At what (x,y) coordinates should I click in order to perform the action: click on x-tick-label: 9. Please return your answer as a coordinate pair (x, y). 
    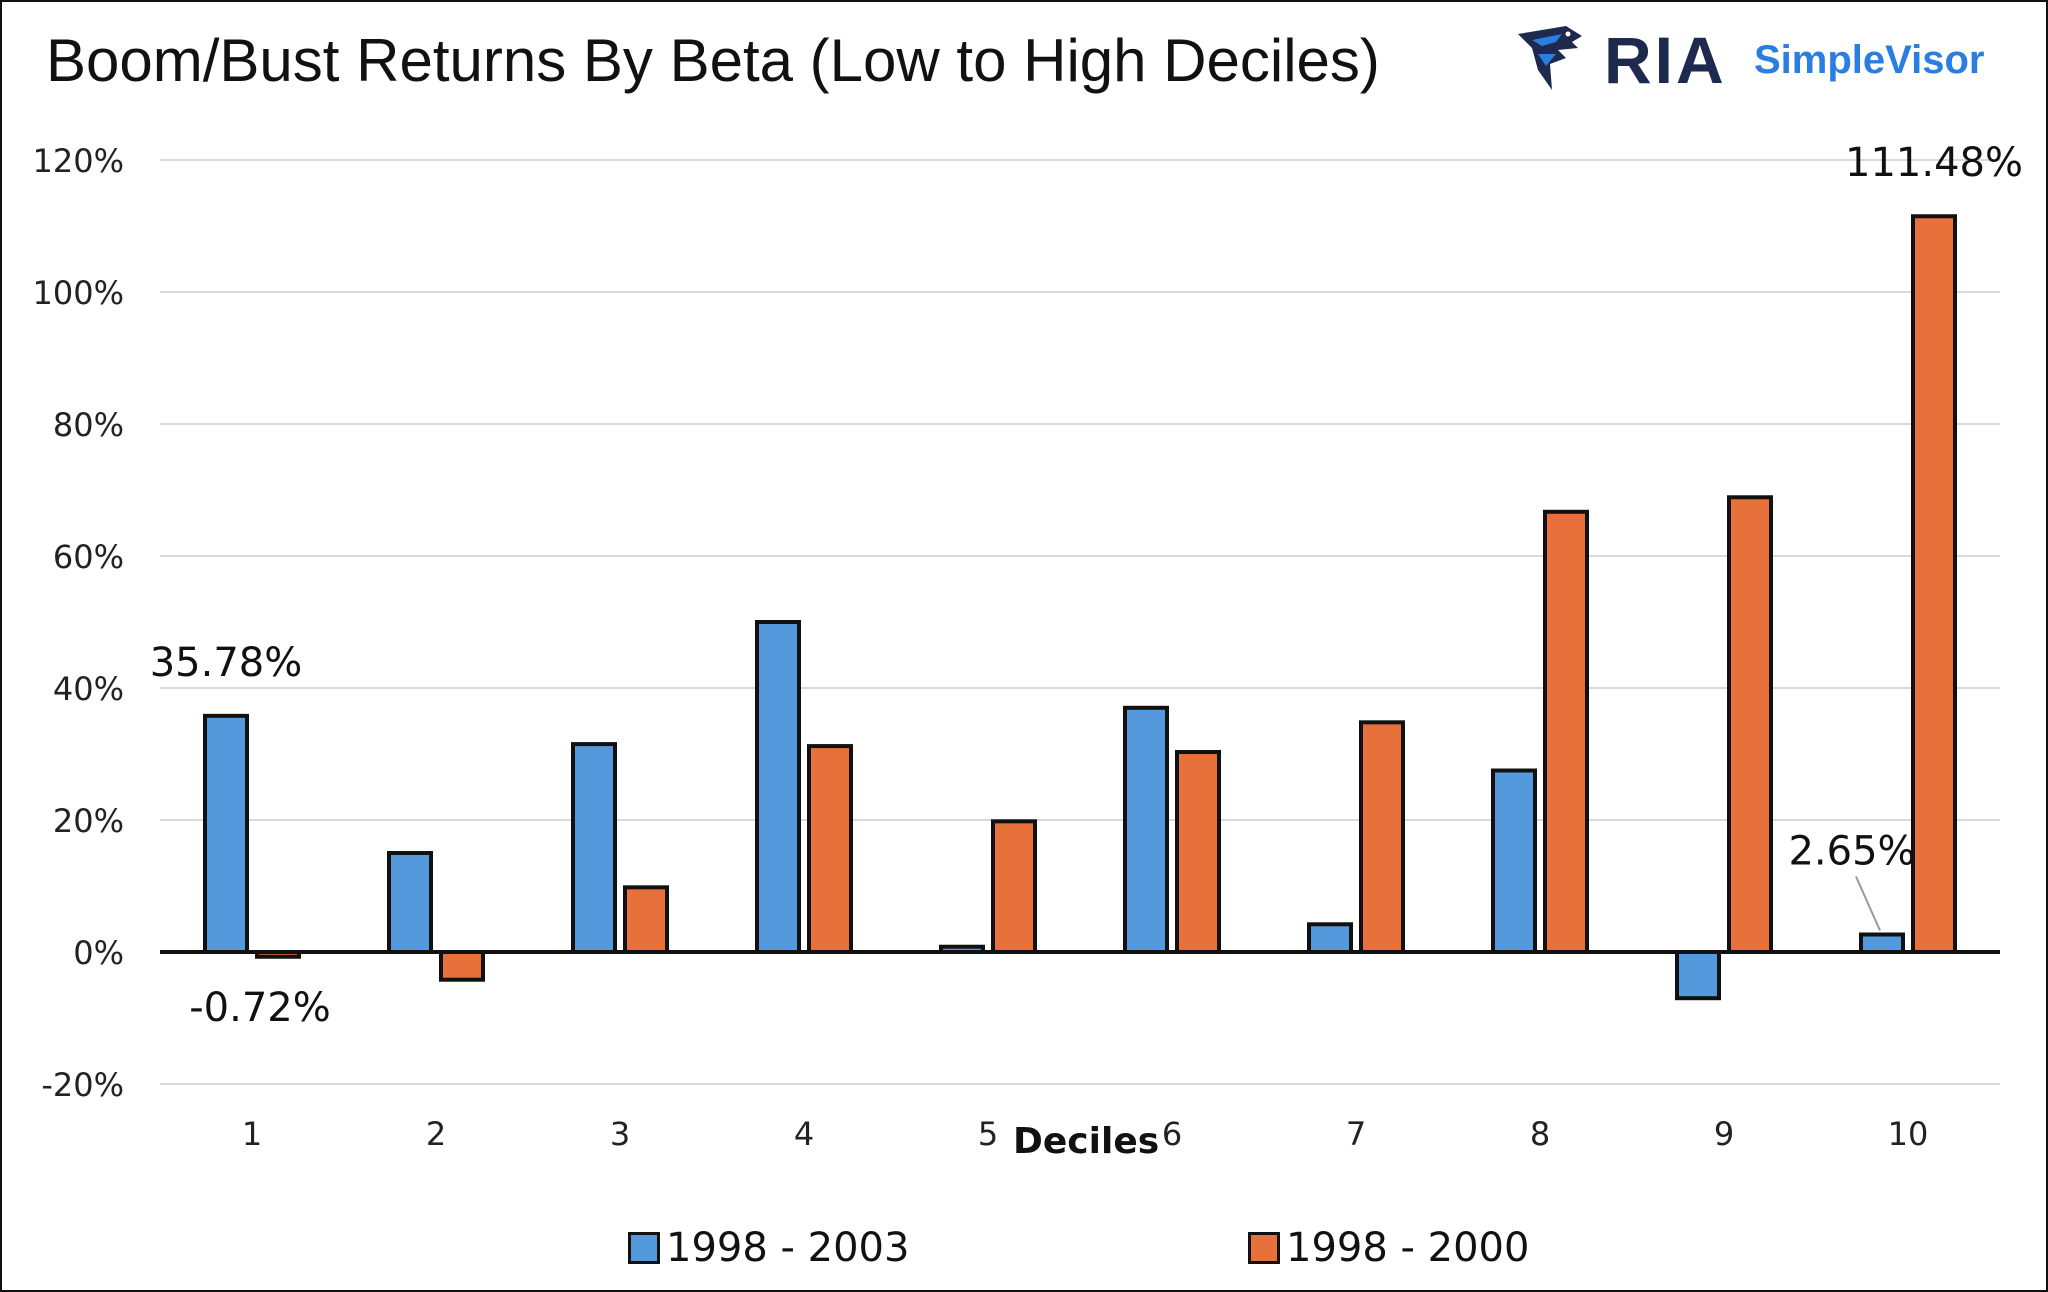
    Looking at the image, I should click on (1724, 1134).